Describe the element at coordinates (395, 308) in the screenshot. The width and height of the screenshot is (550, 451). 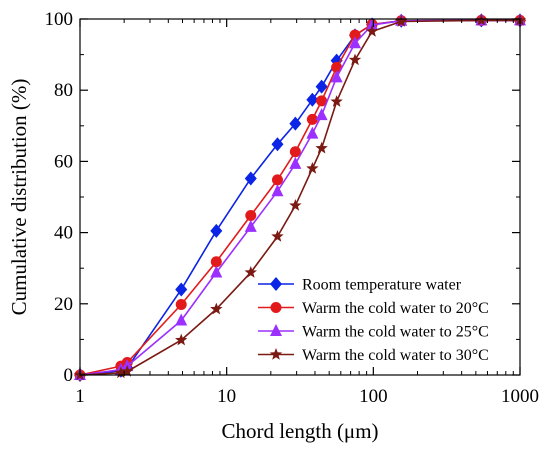
I see `legend-label: Warm the cold water to 20°C` at that location.